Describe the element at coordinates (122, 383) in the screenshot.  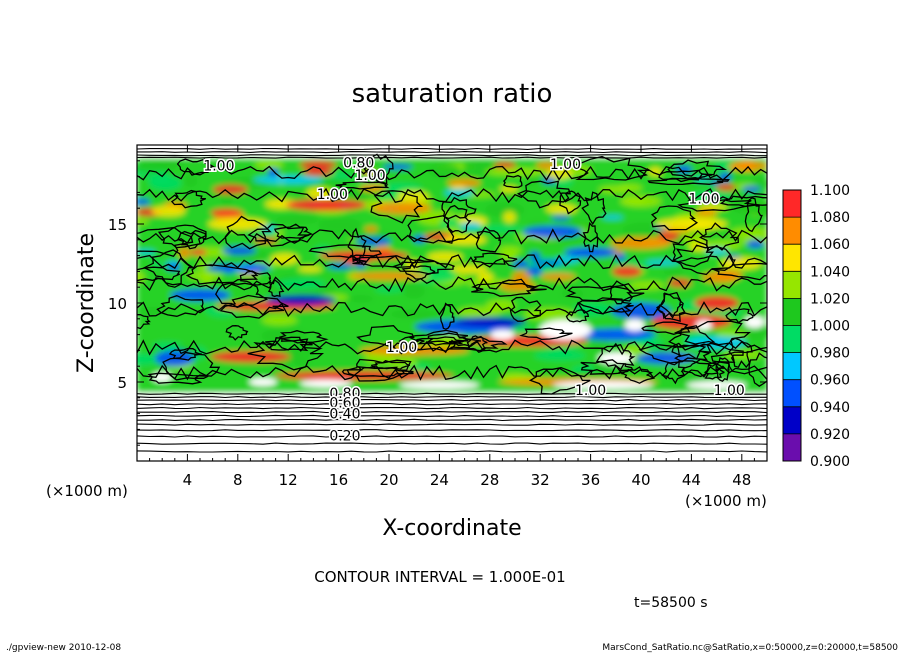
I see `y-tick-label: 5` at that location.